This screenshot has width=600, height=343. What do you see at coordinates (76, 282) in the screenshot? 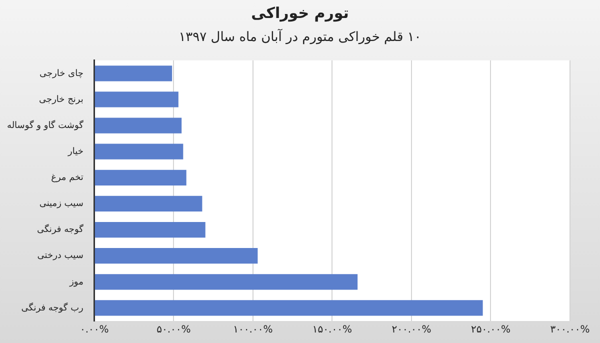
I see `y-tick-label: موز` at bounding box center [76, 282].